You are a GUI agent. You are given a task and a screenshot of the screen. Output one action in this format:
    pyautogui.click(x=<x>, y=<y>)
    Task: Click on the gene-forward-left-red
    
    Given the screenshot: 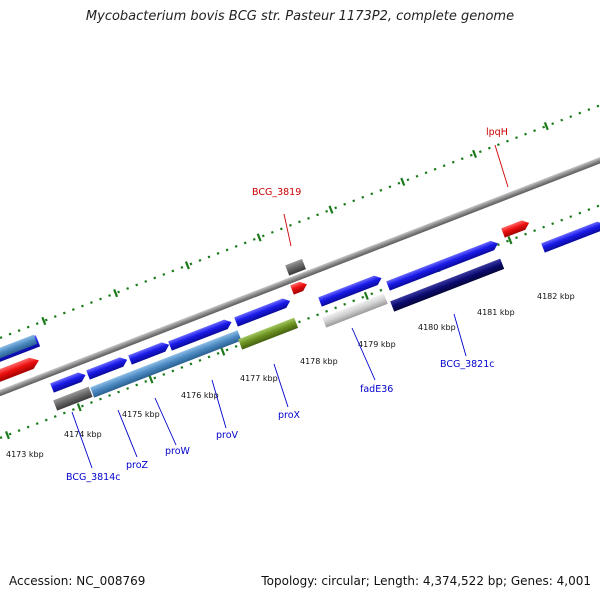 What is the action you would take?
    pyautogui.click(x=20, y=369)
    